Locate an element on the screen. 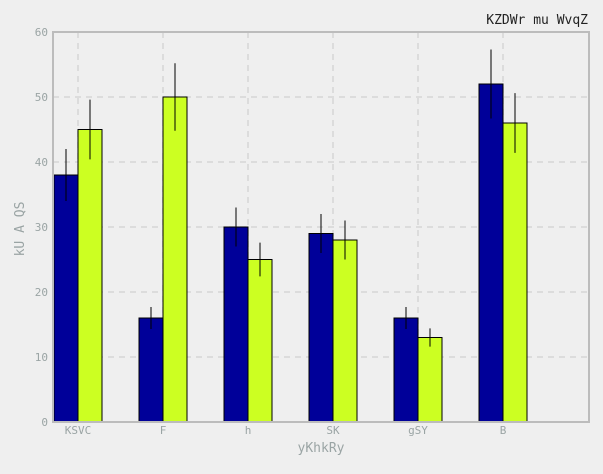 This screenshot has height=474, width=603. chart-title: KZDWr mu WvqZ is located at coordinates (537, 20).